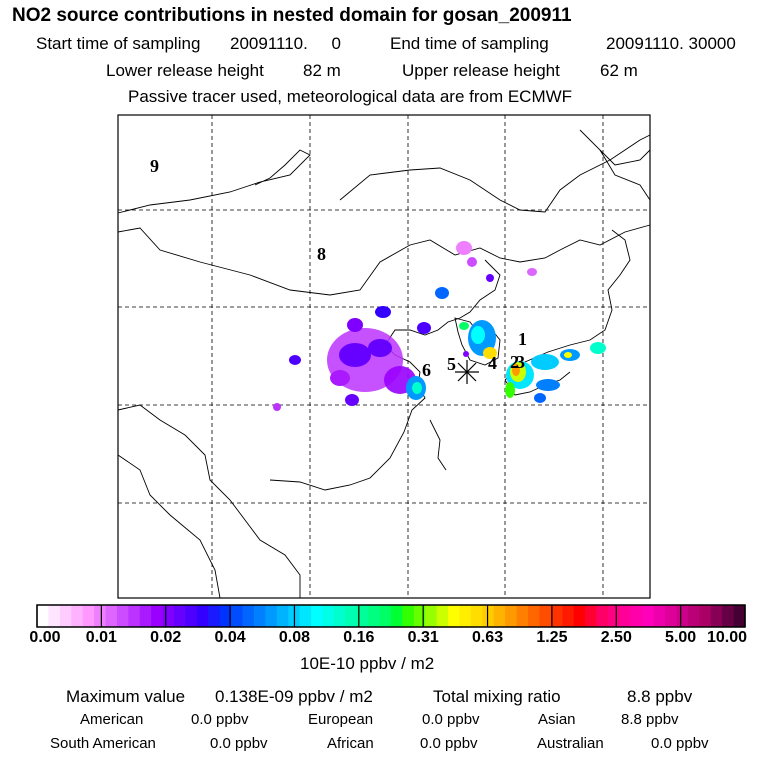 This screenshot has height=768, width=768. I want to click on australian-label: Australian, so click(570, 743).